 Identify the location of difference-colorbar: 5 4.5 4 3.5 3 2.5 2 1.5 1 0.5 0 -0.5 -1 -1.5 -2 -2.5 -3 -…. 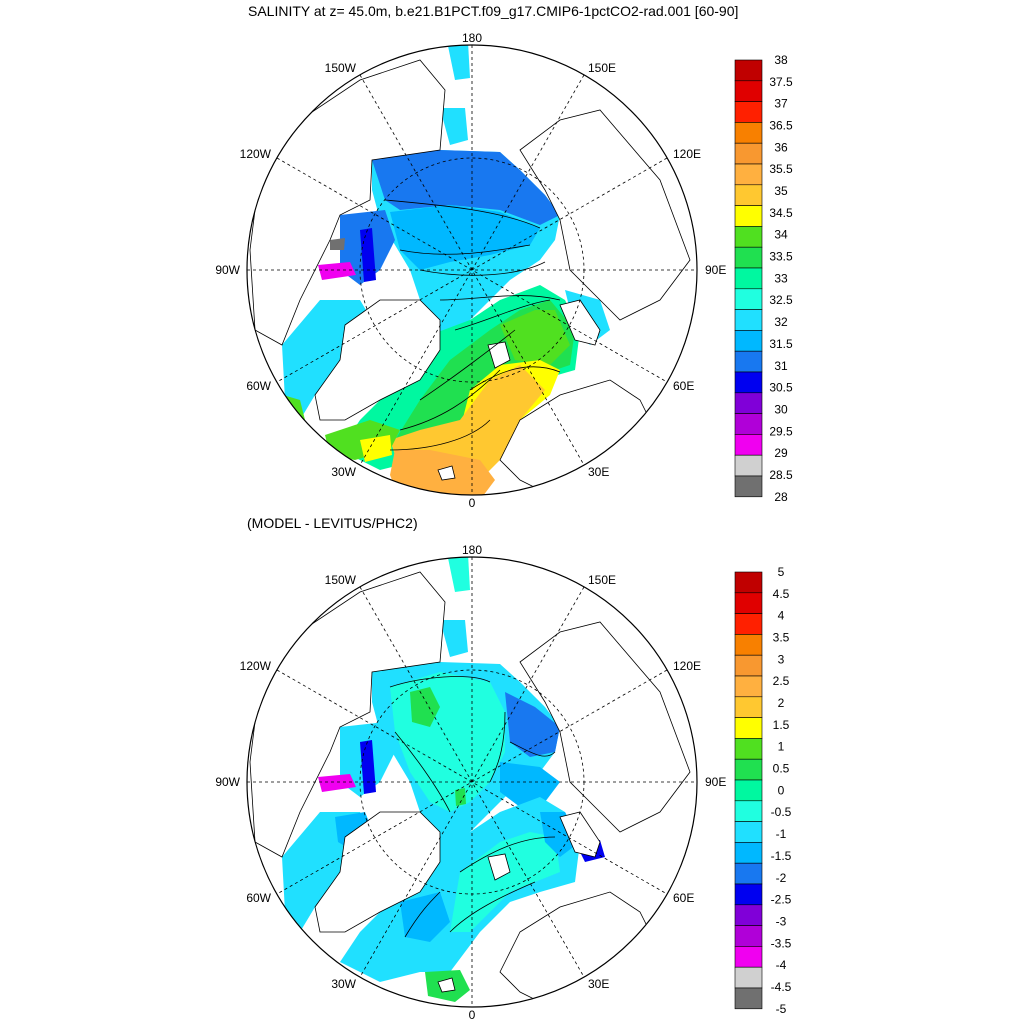
(763, 790).